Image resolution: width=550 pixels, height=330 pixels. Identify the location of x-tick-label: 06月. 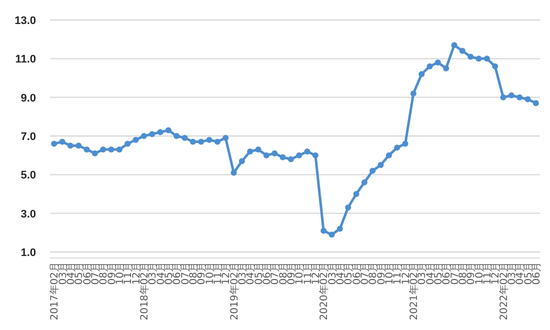
(536, 273).